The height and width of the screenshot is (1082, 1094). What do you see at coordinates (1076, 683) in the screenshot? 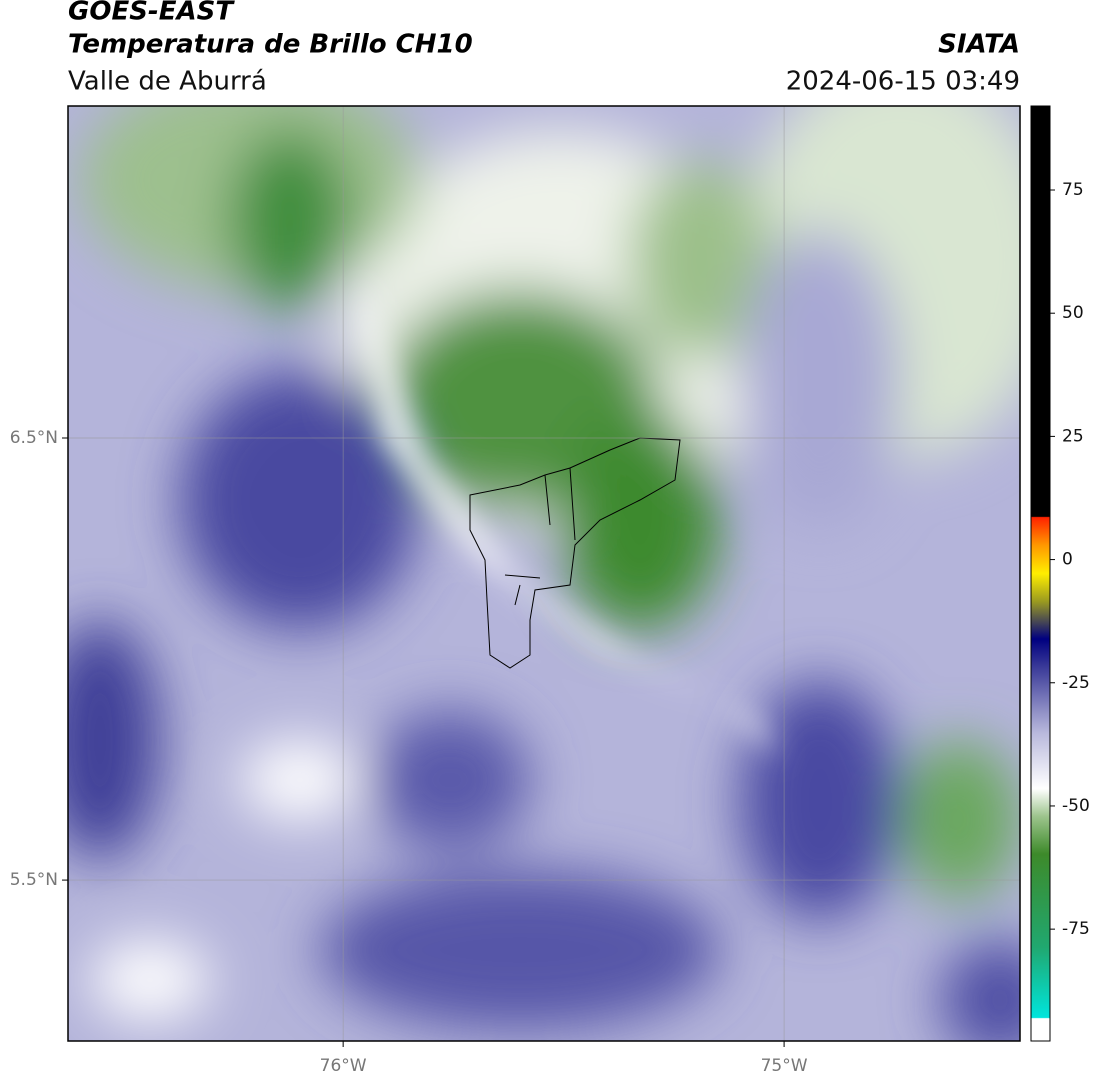
I see `colorbar-tick-label: -25` at bounding box center [1076, 683].